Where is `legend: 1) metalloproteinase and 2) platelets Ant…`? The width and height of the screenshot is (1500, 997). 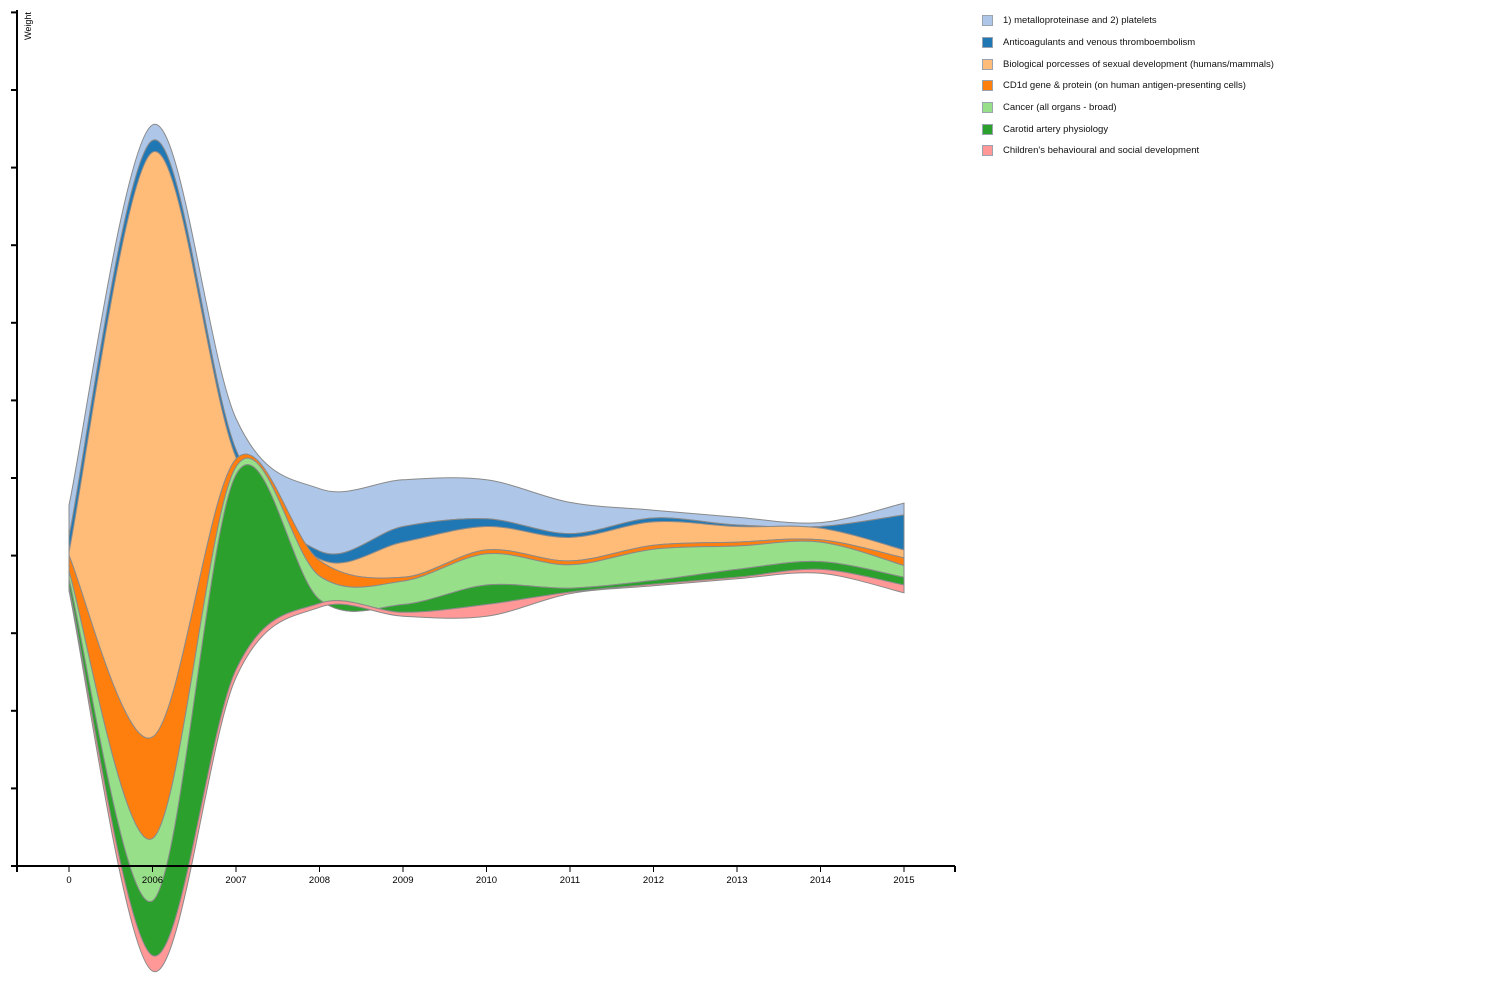 legend: 1) metalloproteinase and 2) platelets Ant… is located at coordinates (1128, 86).